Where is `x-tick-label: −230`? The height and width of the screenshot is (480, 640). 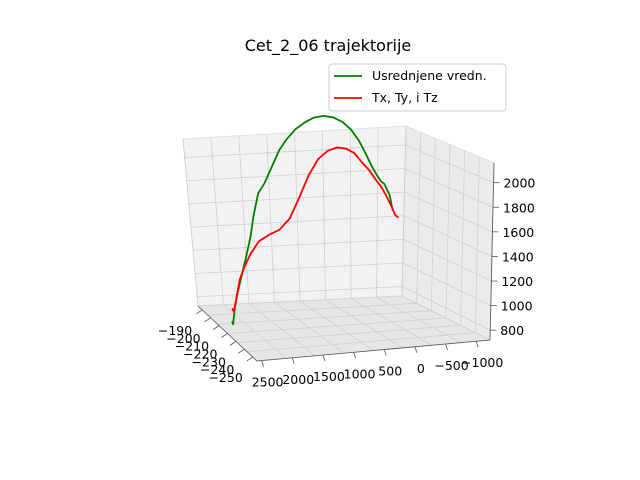
x-tick-label: −230 is located at coordinates (209, 361).